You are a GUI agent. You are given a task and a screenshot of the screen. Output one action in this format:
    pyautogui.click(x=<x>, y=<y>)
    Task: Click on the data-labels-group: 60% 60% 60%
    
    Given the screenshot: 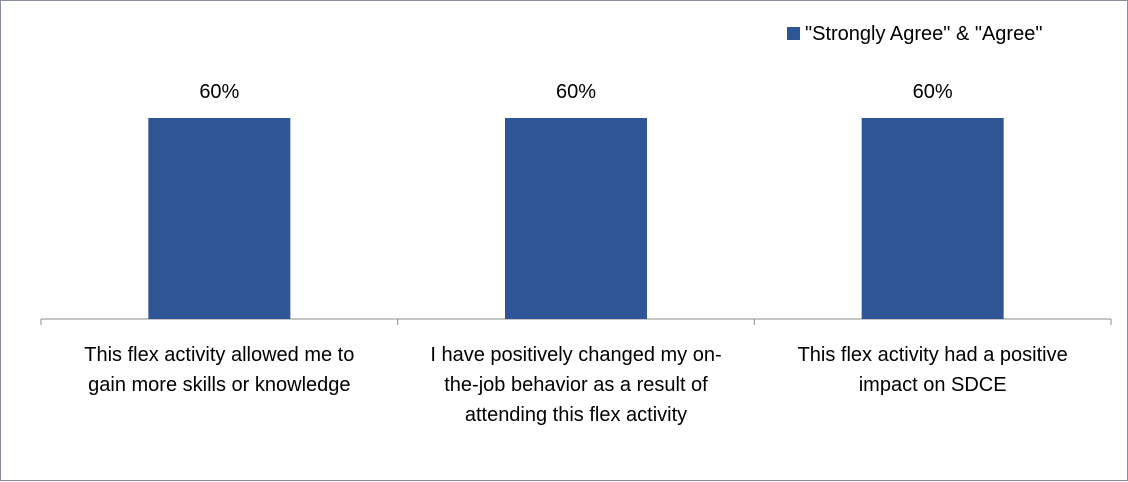 What is the action you would take?
    pyautogui.click(x=576, y=92)
    